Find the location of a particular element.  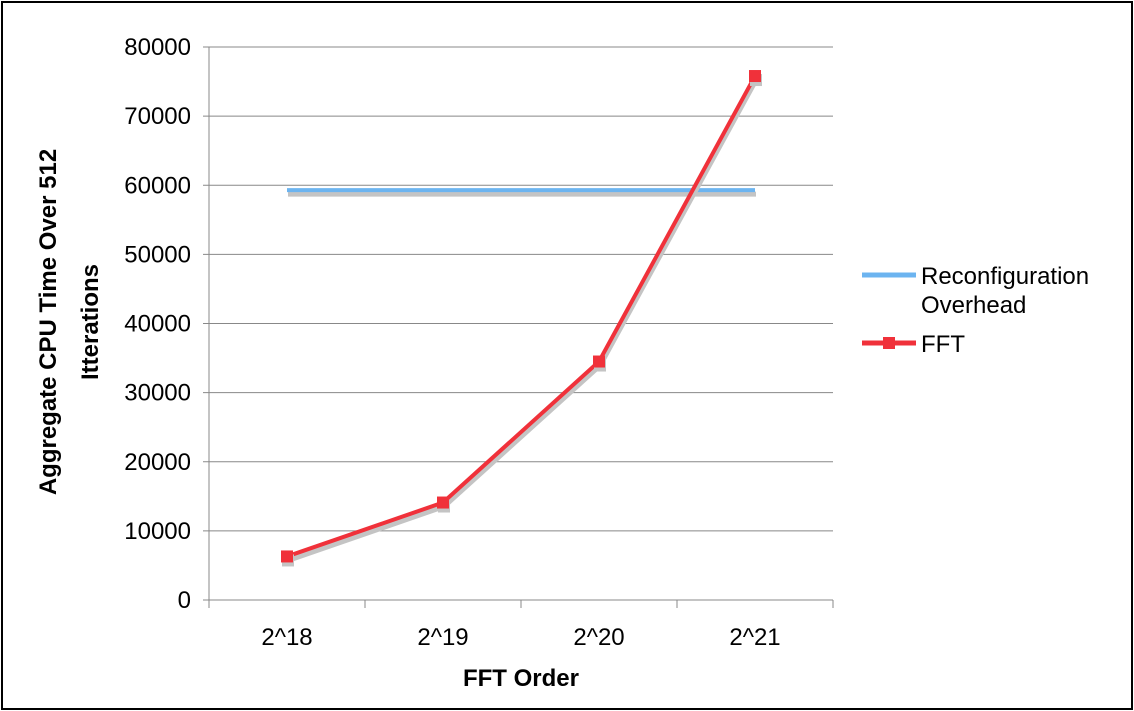

legend-label-line-1: Reconfiguration is located at coordinates (1005, 276).